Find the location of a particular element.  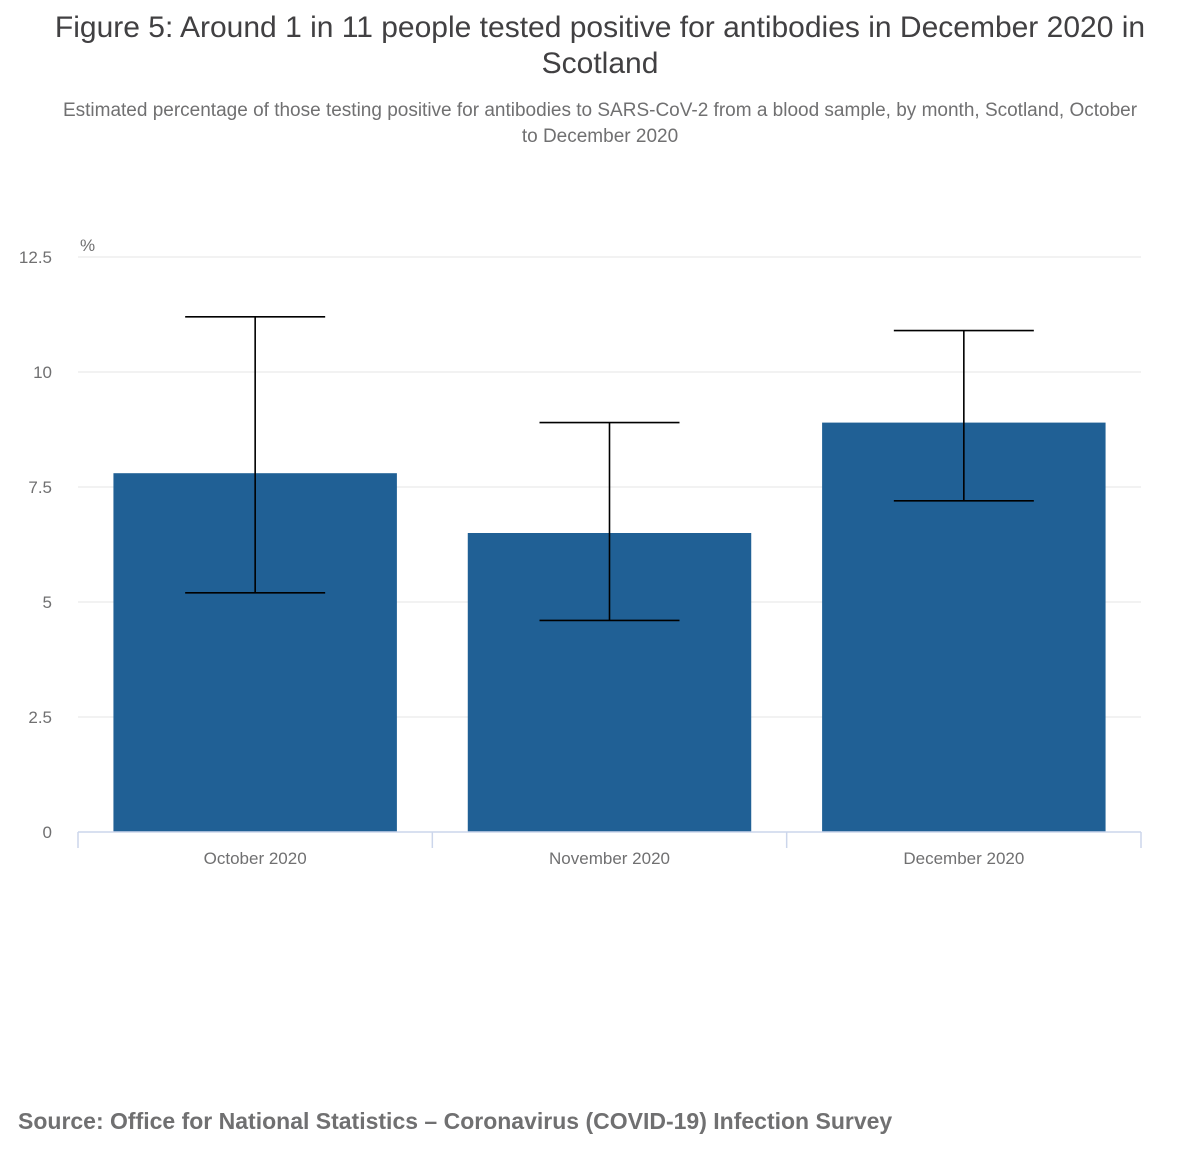

y-tick-label: 2.5 is located at coordinates (40, 717).